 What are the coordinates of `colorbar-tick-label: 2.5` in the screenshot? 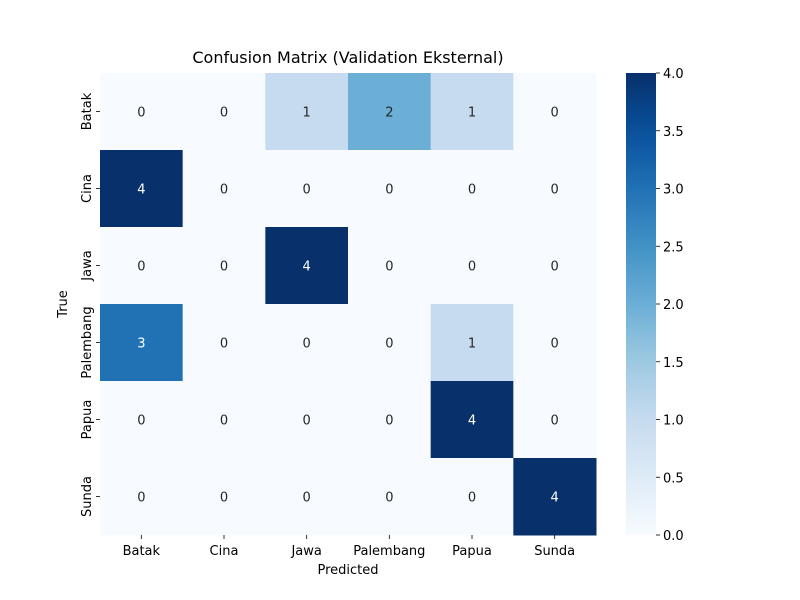 It's located at (673, 247).